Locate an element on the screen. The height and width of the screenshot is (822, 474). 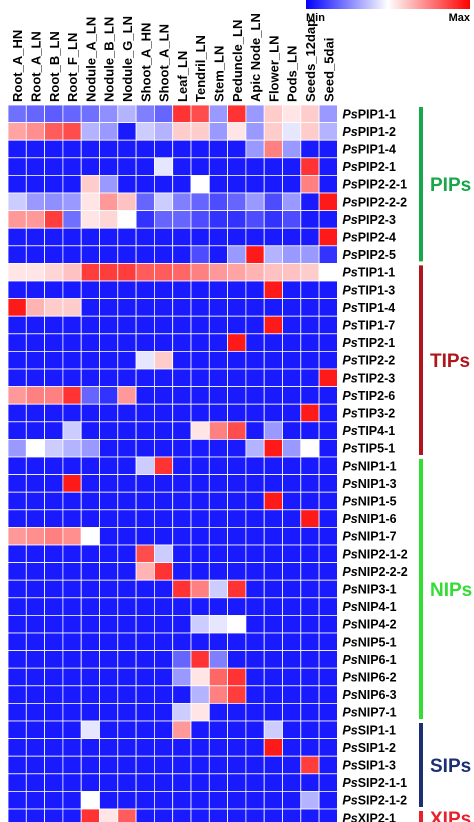
row-label: PsTIP1-3 is located at coordinates (368, 290).